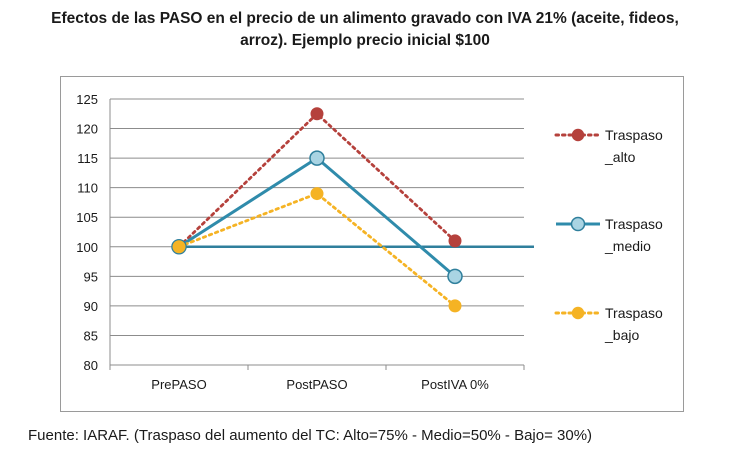 This screenshot has width=730, height=460. What do you see at coordinates (627, 246) in the screenshot?
I see `legend-label-1-line-1: _medio` at bounding box center [627, 246].